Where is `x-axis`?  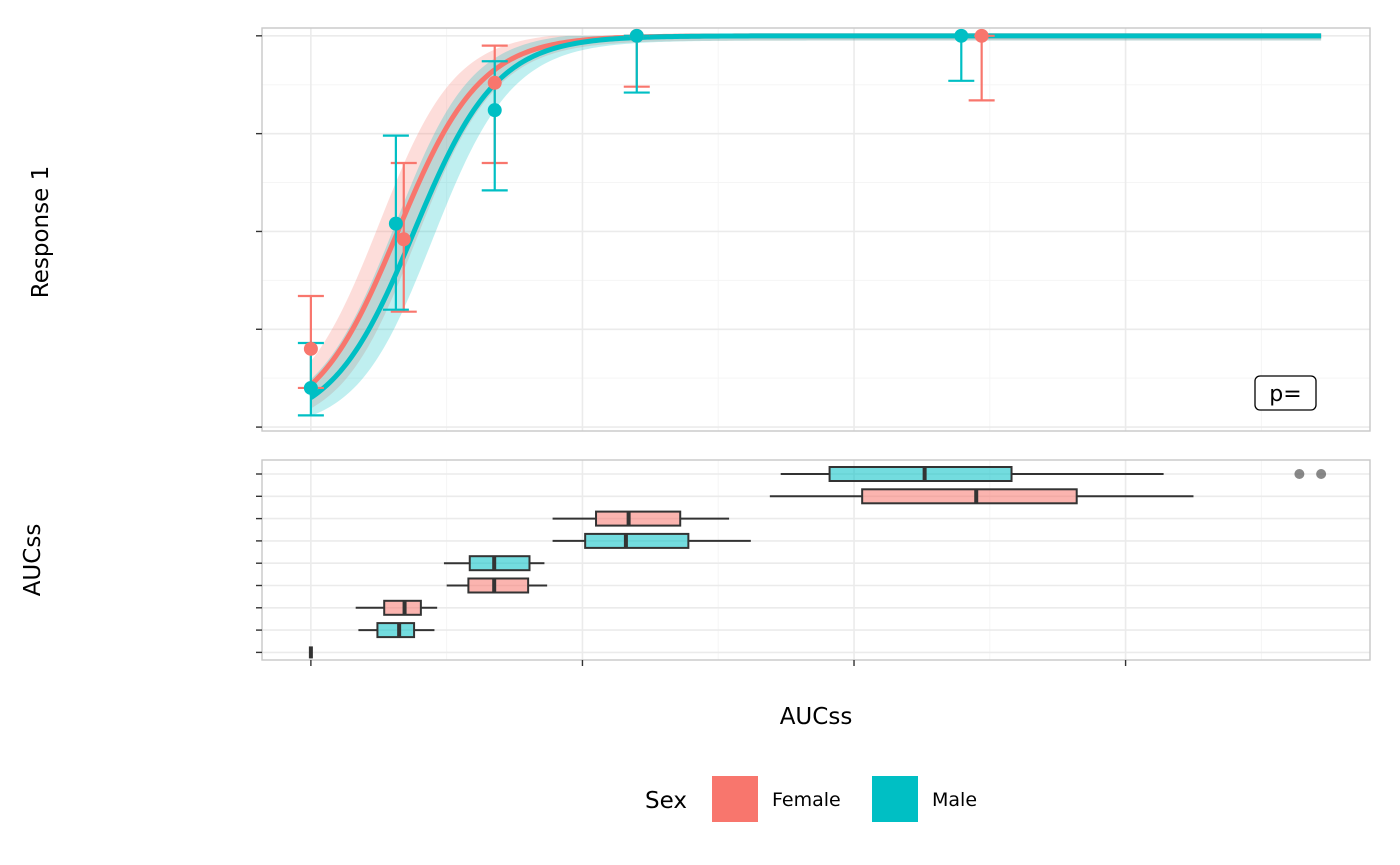 x-axis is located at coordinates (718, 663).